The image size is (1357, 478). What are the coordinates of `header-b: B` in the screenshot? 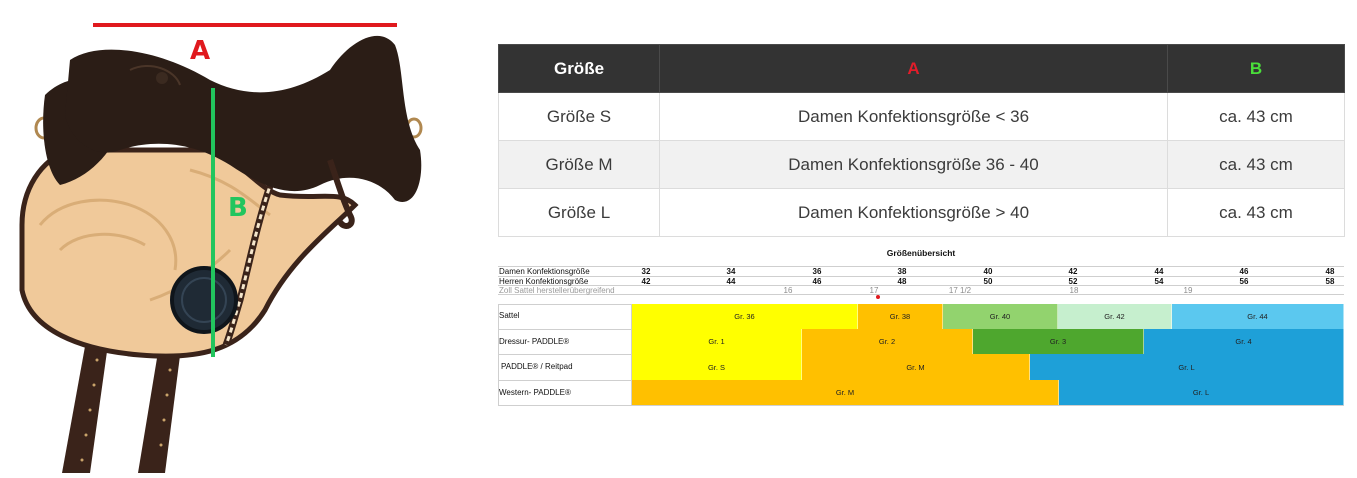 It's located at (1256, 68).